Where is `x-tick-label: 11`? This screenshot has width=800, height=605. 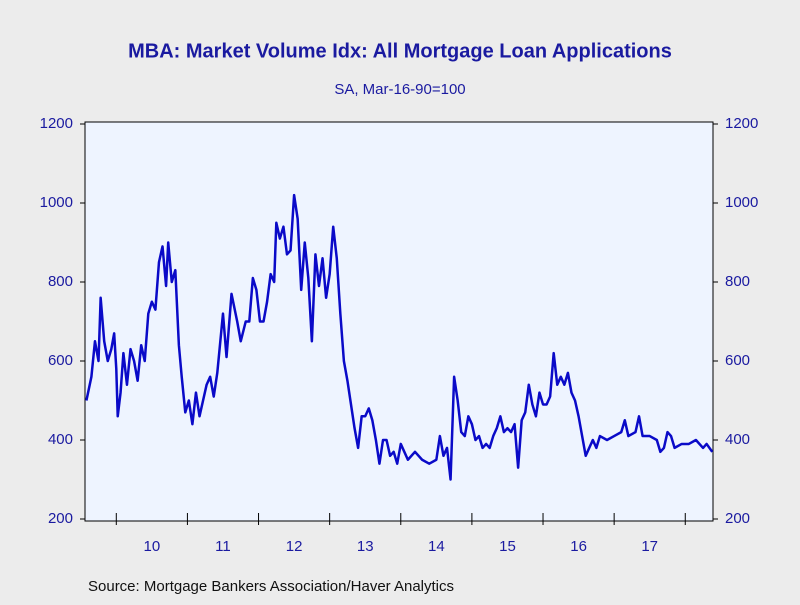 x-tick-label: 11 is located at coordinates (223, 546).